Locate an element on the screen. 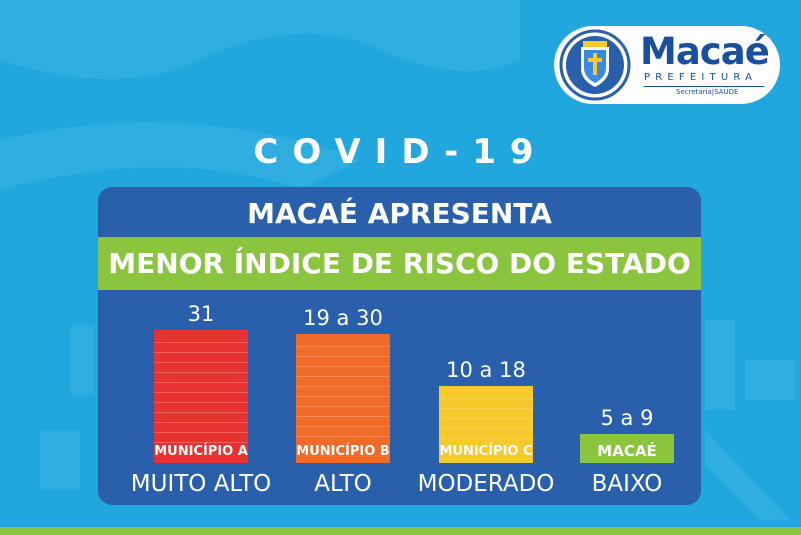  bar-label: MUNICÍPIO A is located at coordinates (201, 451).